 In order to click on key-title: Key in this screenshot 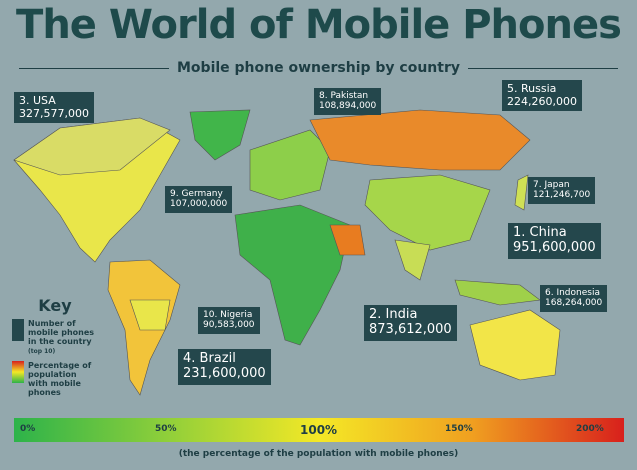, I will do `click(55, 305)`.